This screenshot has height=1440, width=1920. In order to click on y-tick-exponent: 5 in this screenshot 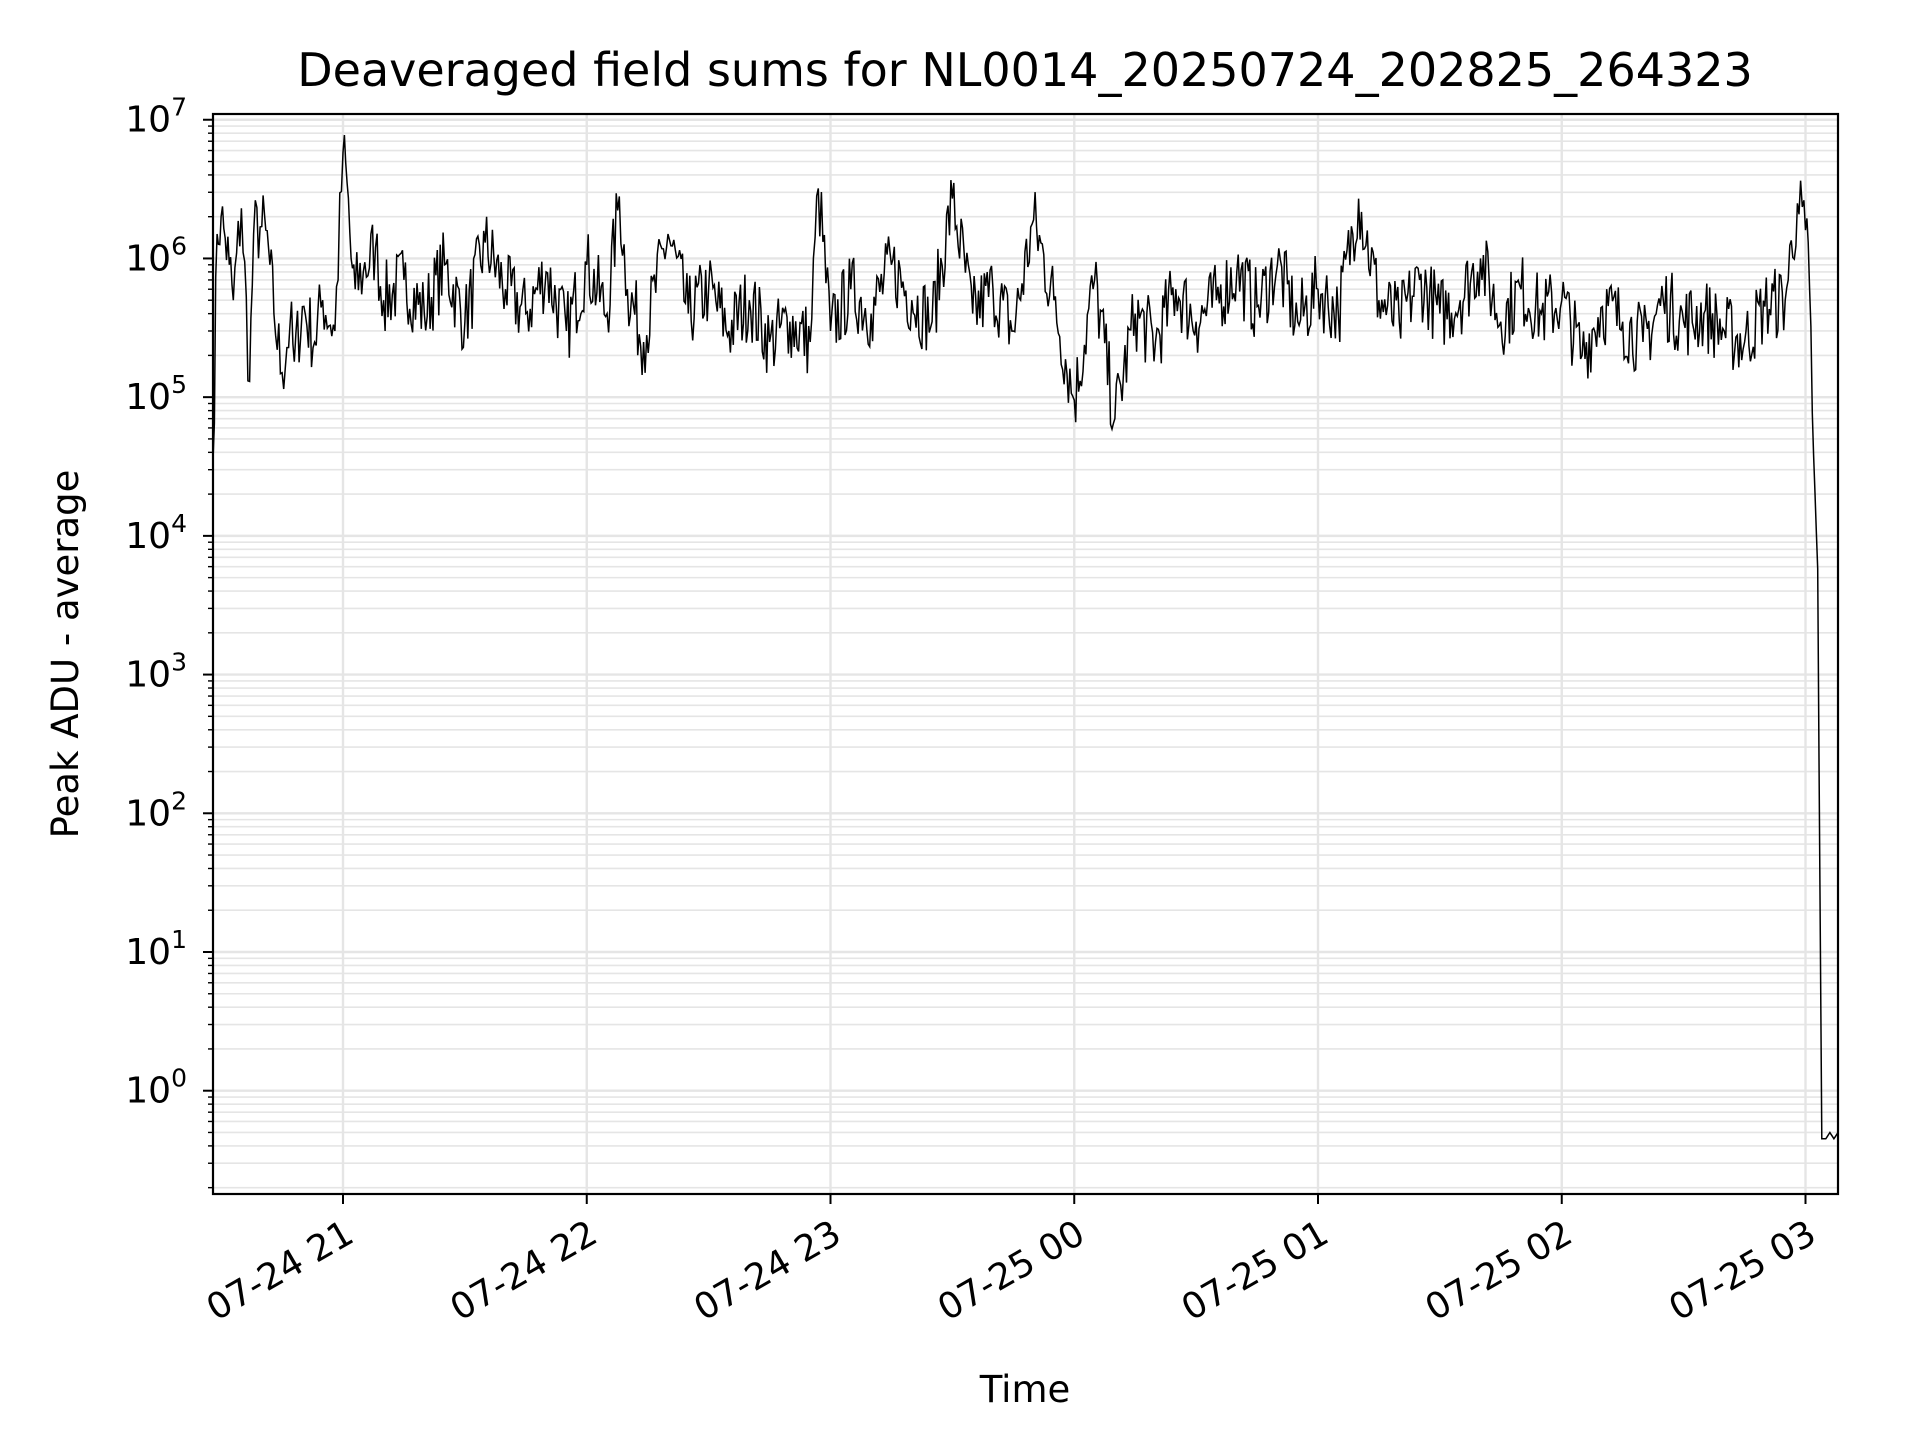, I will do `click(179, 384)`.